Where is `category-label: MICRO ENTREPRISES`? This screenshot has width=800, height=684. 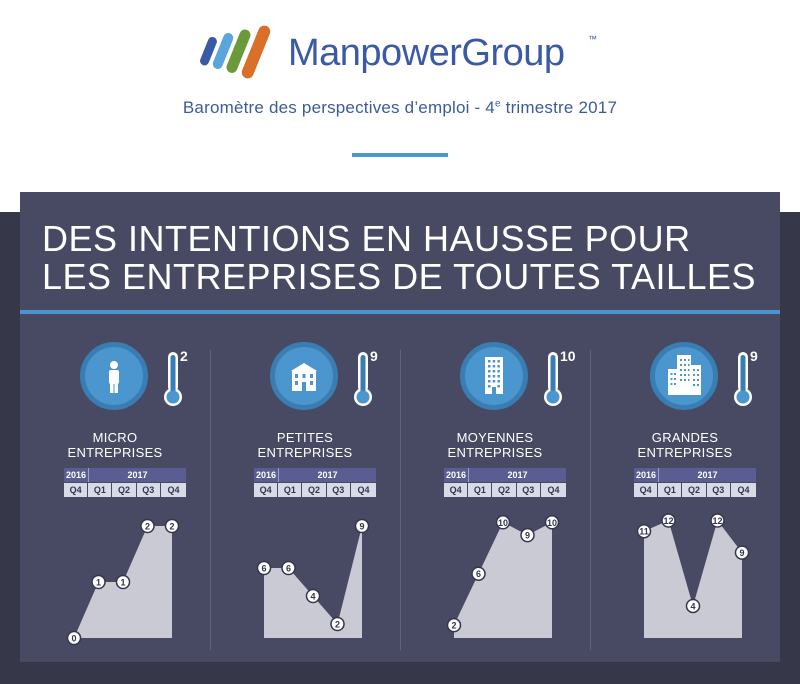
category-label: MICRO ENTREPRISES is located at coordinates (115, 445).